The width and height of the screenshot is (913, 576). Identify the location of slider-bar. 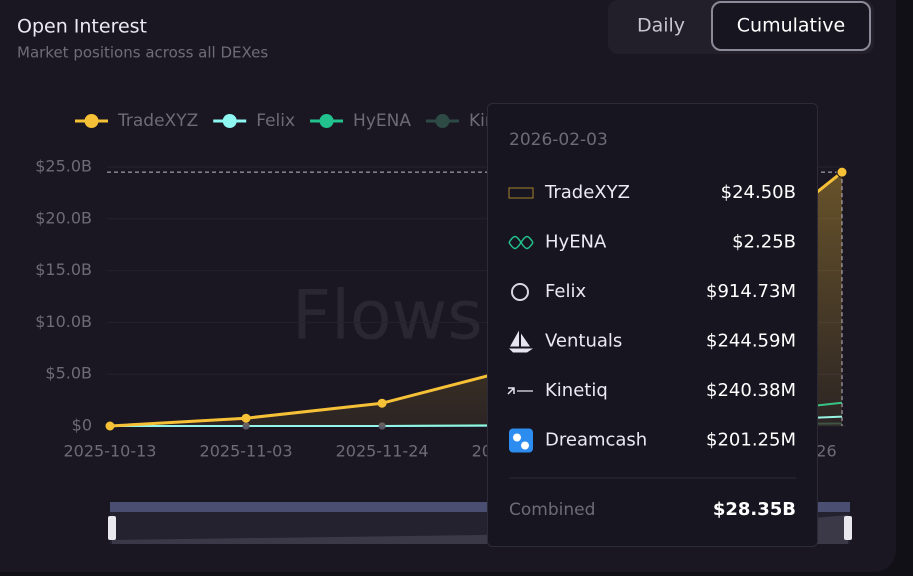
(480, 507).